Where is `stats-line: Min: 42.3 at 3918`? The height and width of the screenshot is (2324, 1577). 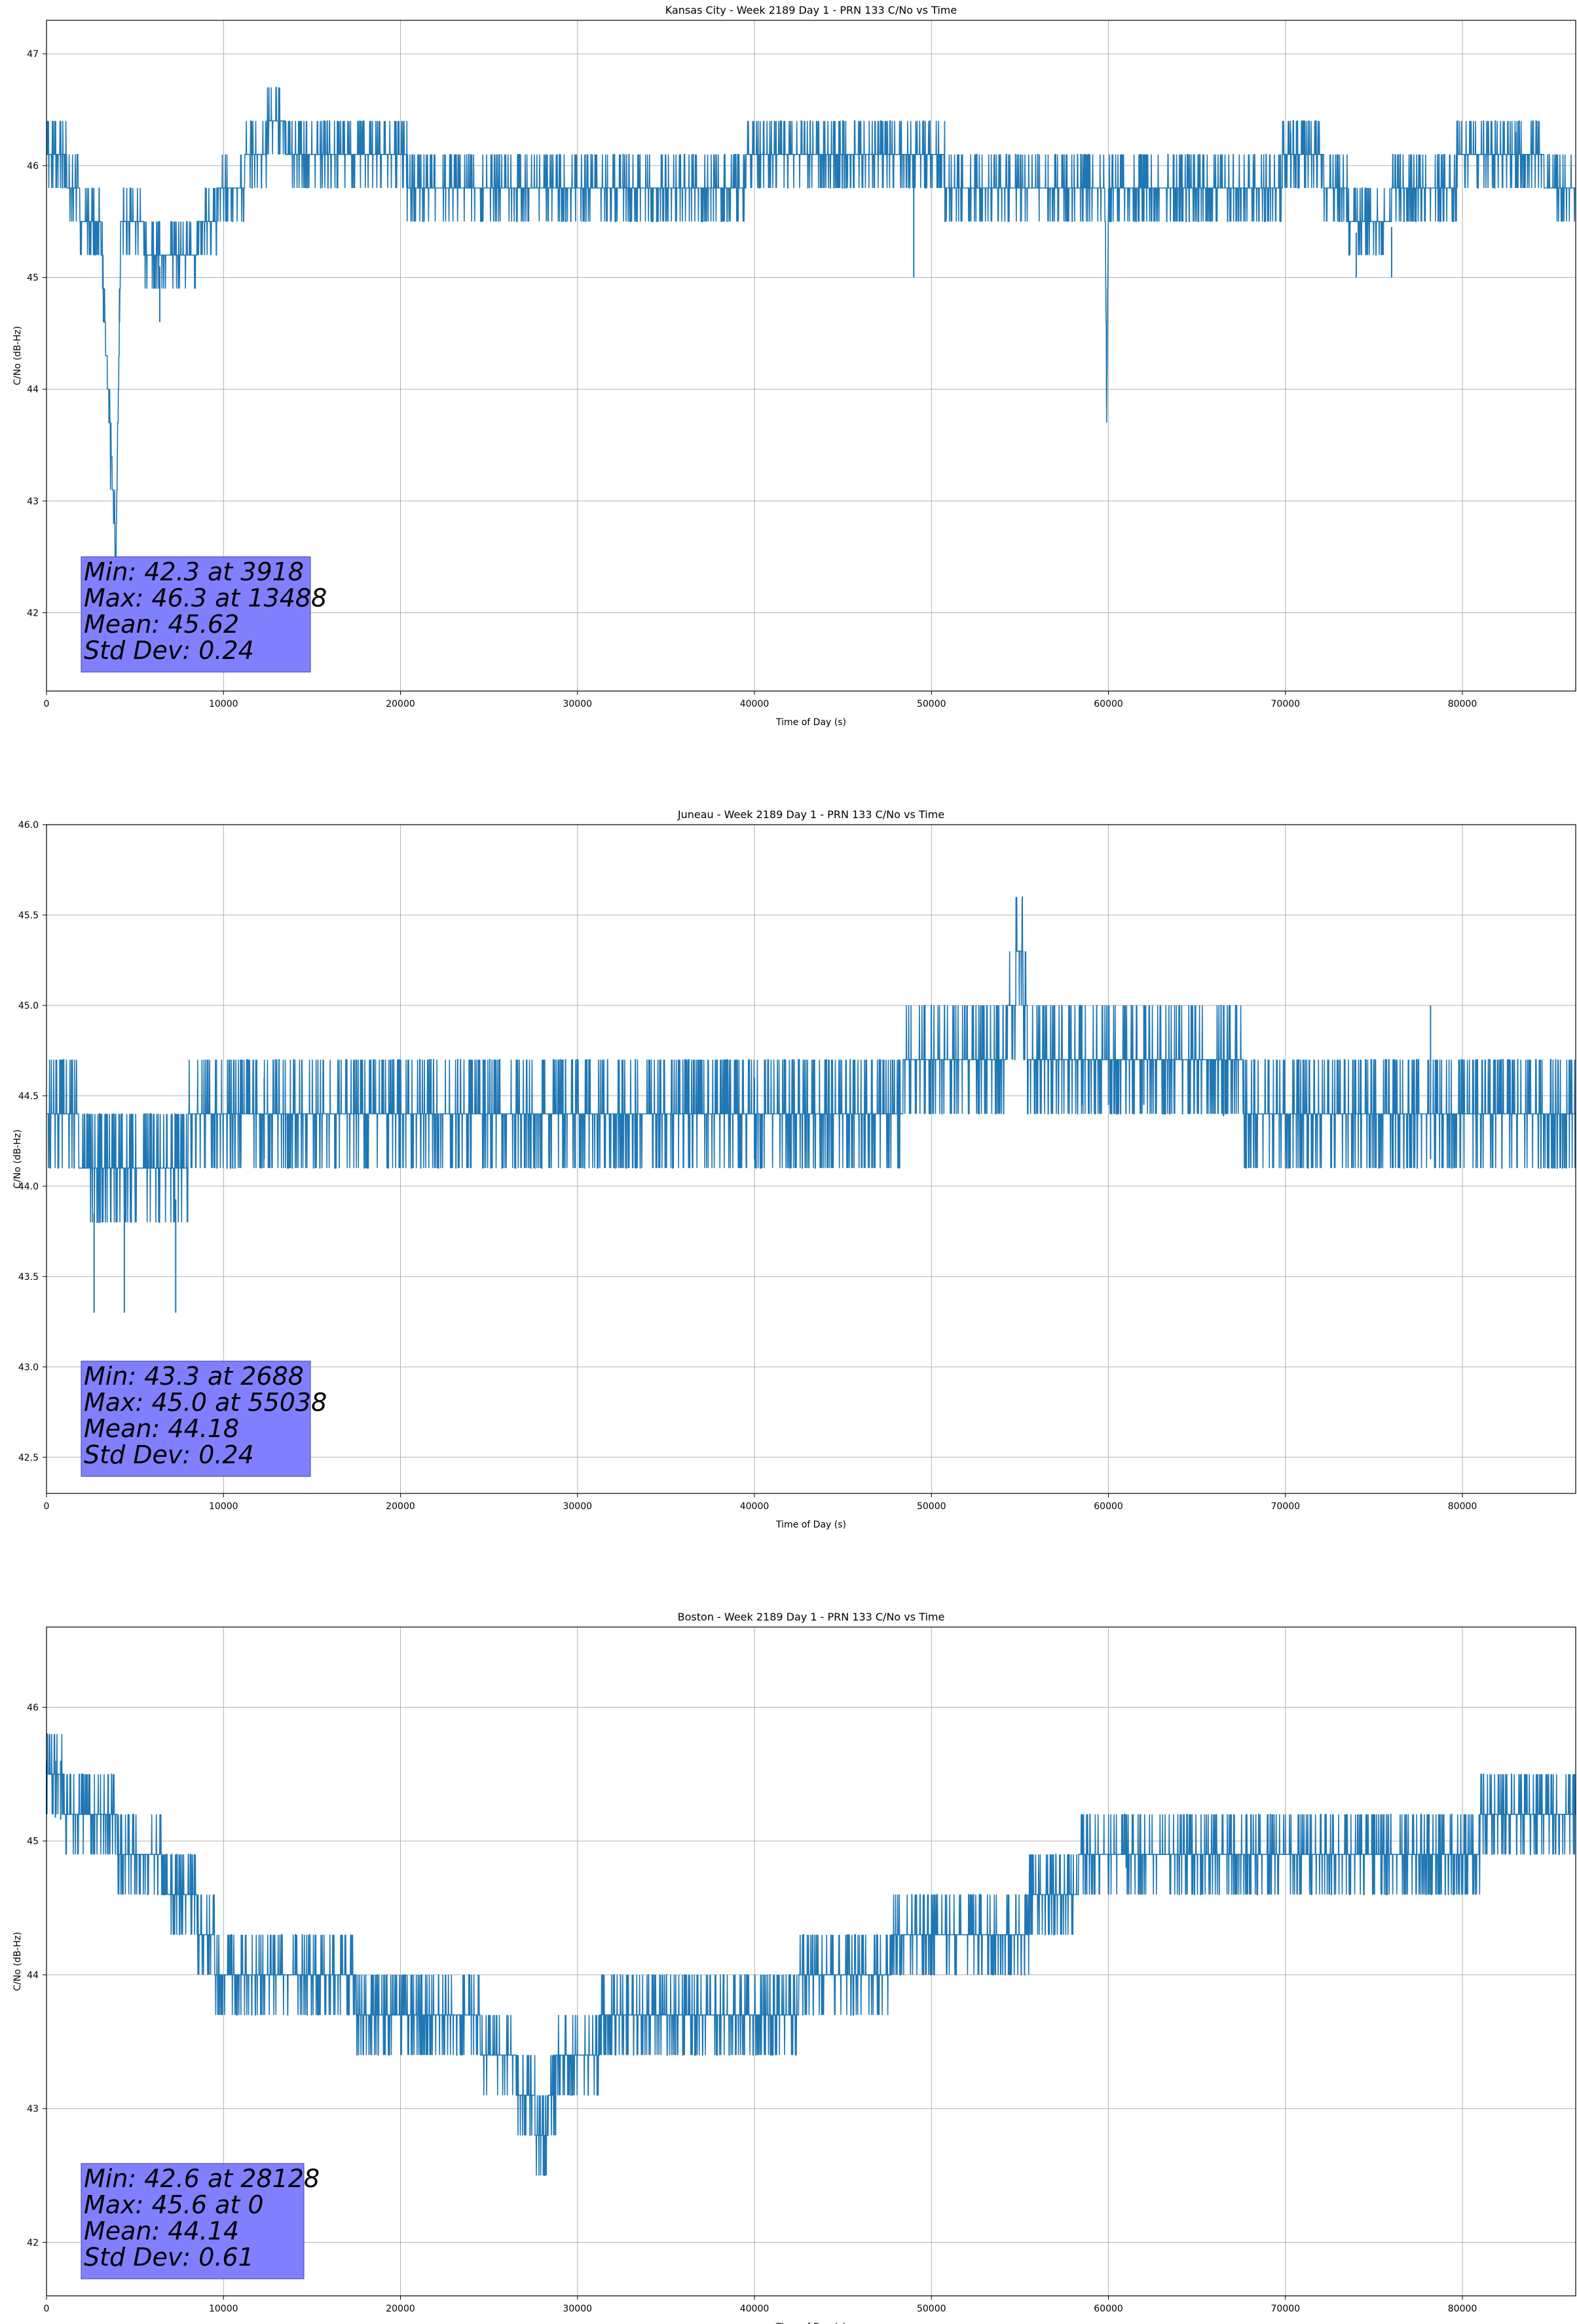 stats-line: Min: 42.3 at 3918 is located at coordinates (194, 571).